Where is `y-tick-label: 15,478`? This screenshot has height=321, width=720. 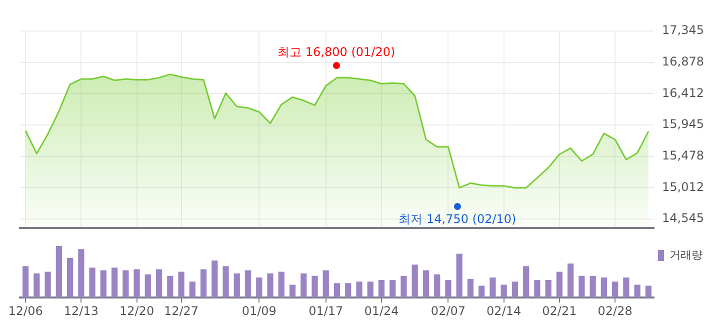 y-tick-label: 15,478 is located at coordinates (683, 155).